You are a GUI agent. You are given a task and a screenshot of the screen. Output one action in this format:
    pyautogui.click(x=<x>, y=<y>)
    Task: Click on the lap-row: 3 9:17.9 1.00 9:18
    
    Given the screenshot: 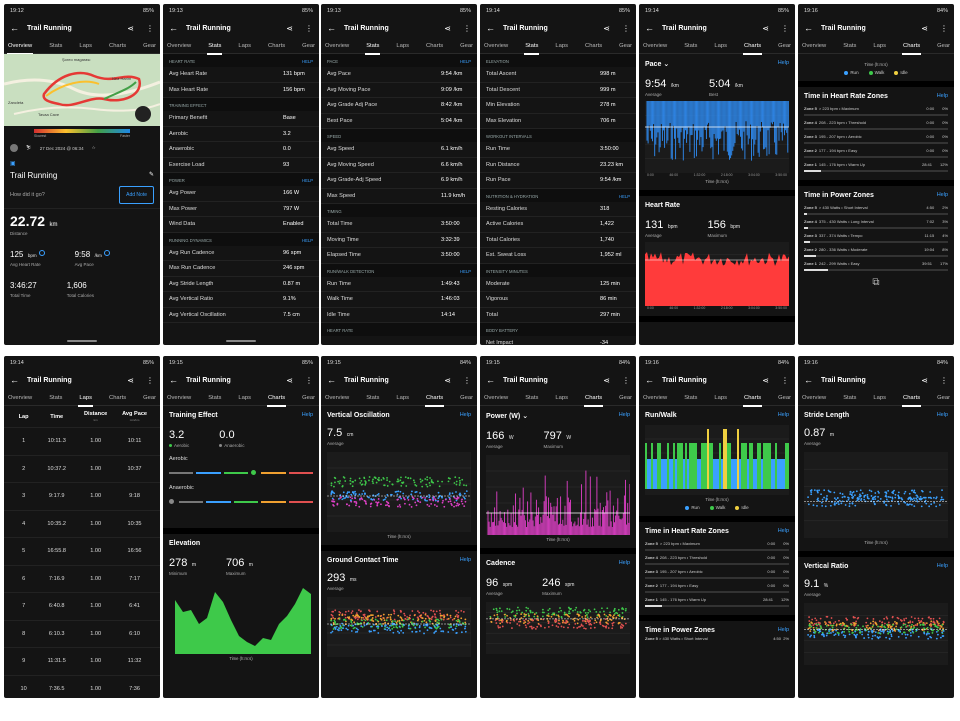 What is the action you would take?
    pyautogui.click(x=82, y=497)
    